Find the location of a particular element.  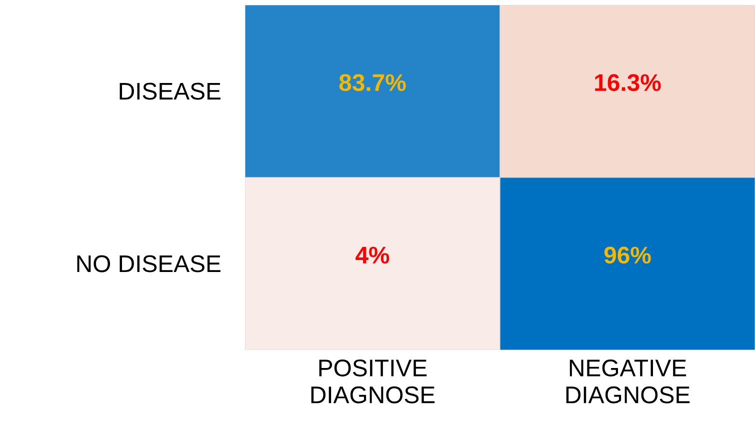

x-tick-label: NEGATIVE DIAGNOSE is located at coordinates (628, 382).